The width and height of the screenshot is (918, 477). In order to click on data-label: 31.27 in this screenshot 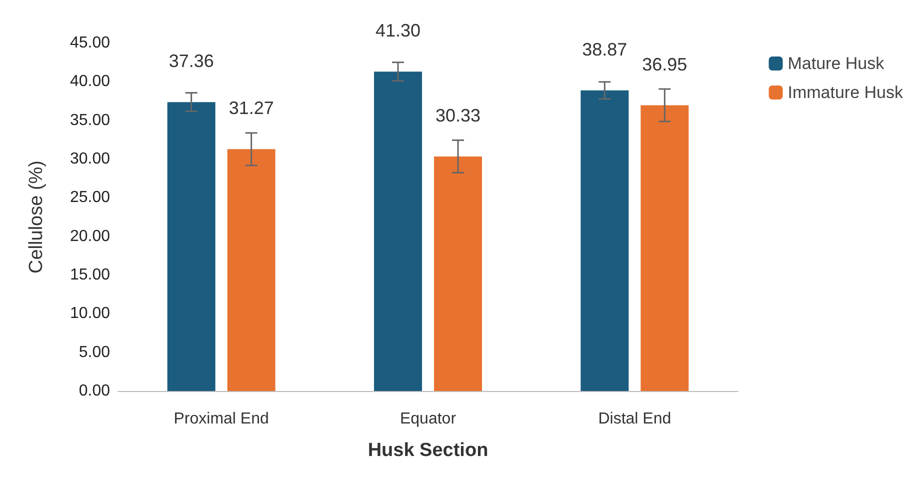, I will do `click(251, 108)`.